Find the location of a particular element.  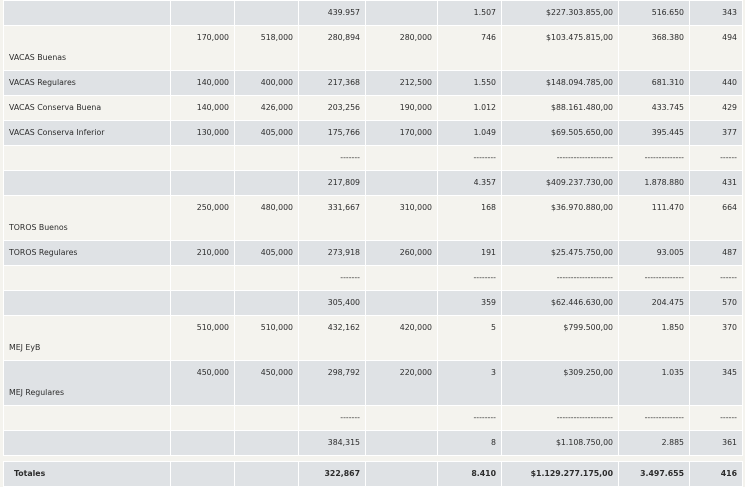

totals-amount: $1.129.277.175,00 is located at coordinates (560, 474).